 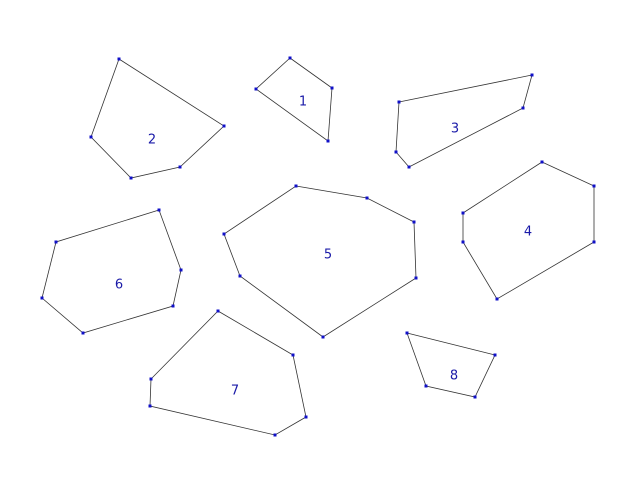 I want to click on polygon-label-4: 4, so click(x=528, y=232).